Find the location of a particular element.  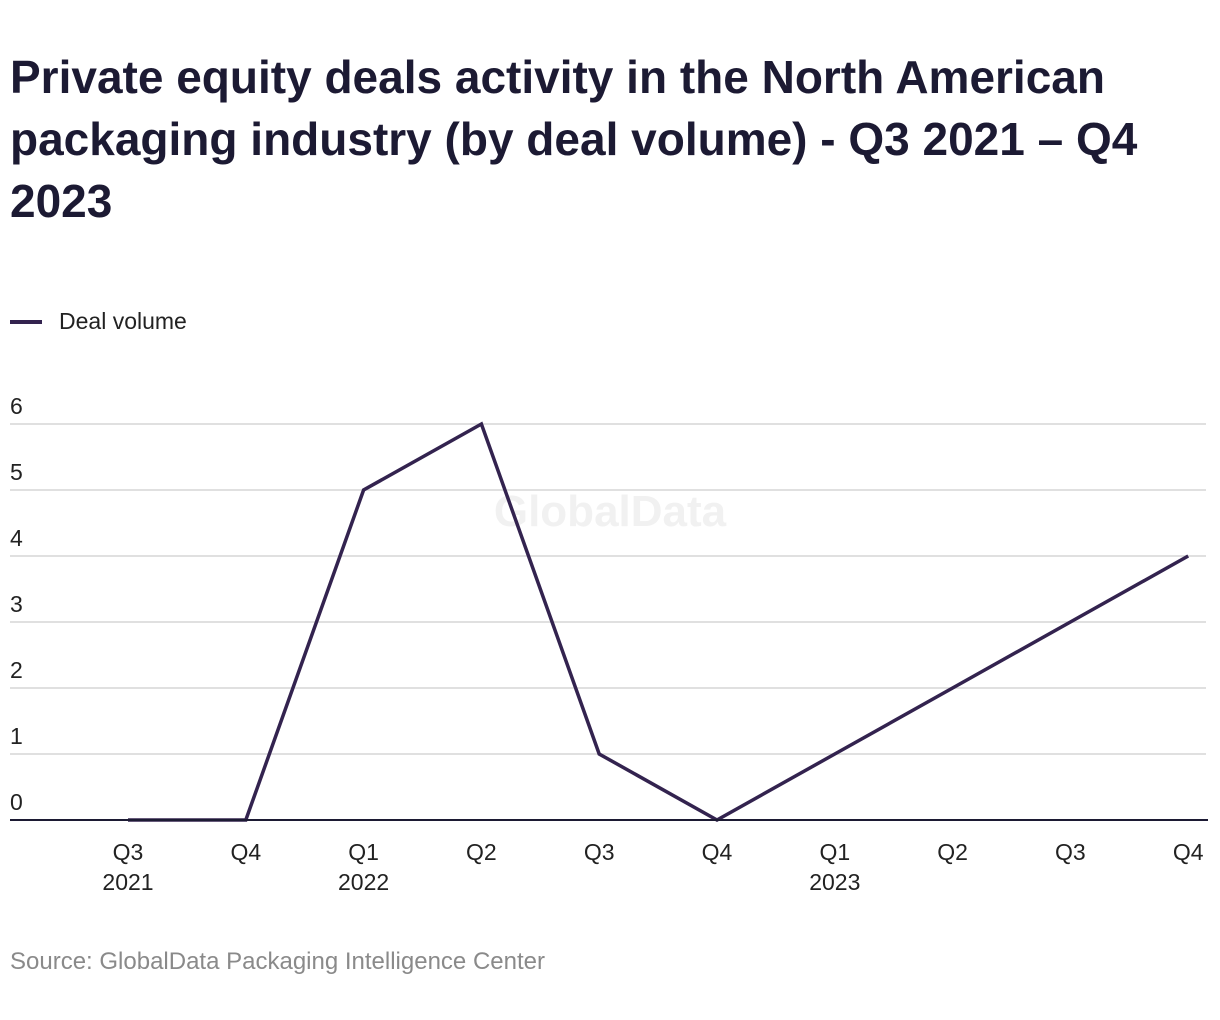

x-year-label-2021: 2021 is located at coordinates (127, 882).